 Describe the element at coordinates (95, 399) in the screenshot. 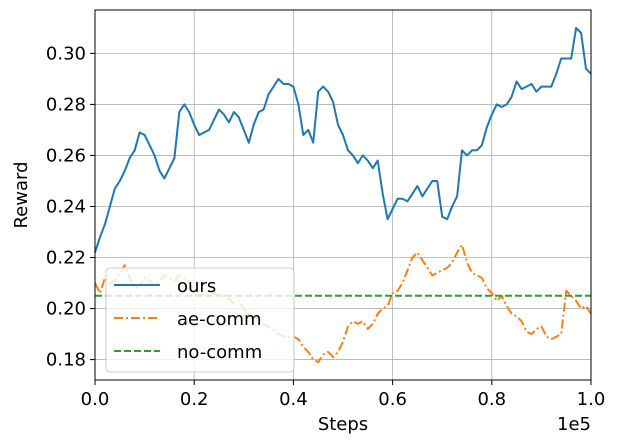

I see `x-tick-label: 0.0` at that location.